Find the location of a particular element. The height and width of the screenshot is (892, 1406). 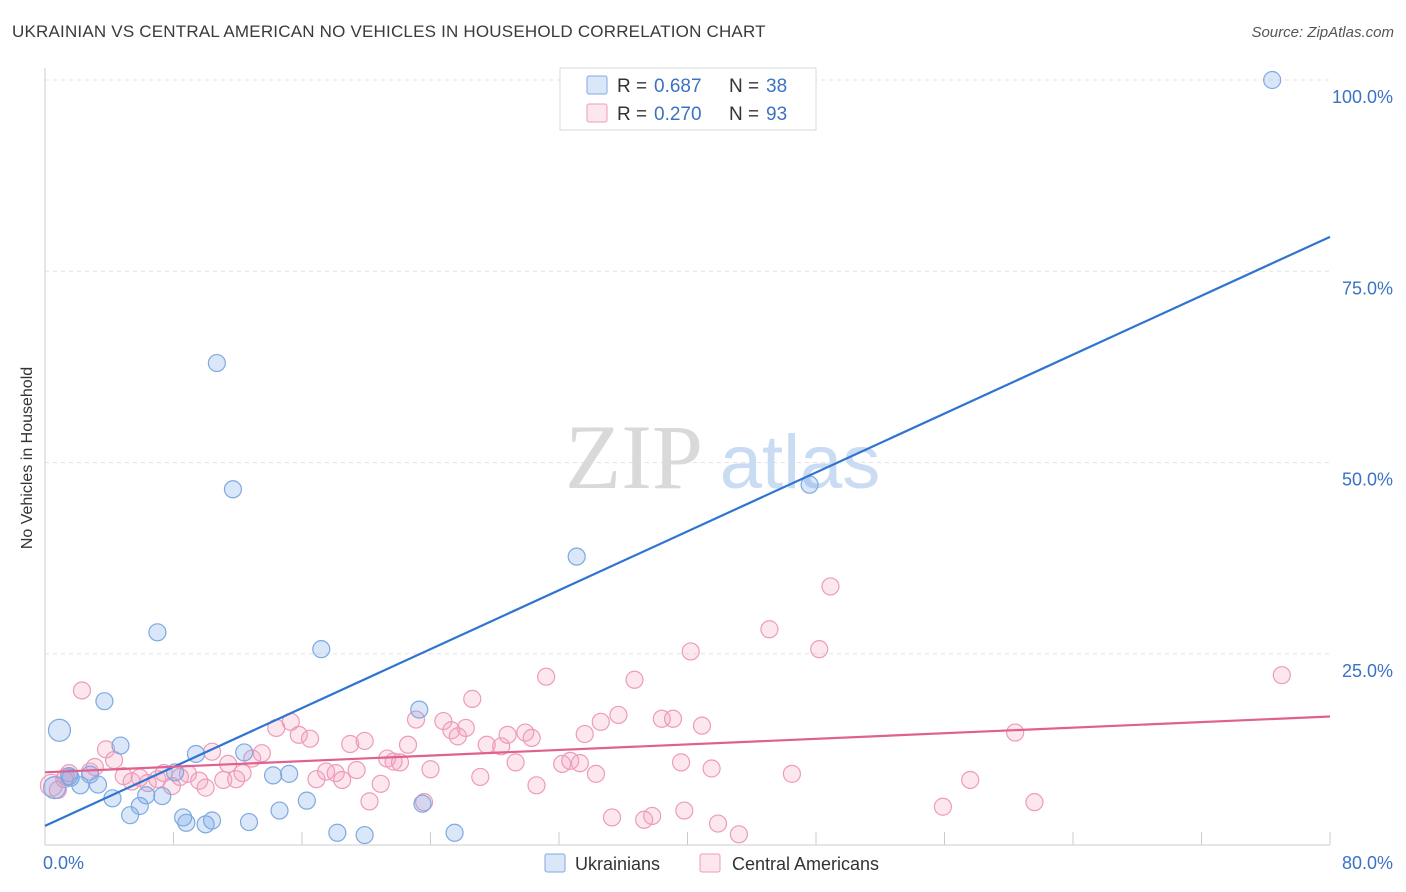

legend-n-label-pink: N = is located at coordinates (744, 114).